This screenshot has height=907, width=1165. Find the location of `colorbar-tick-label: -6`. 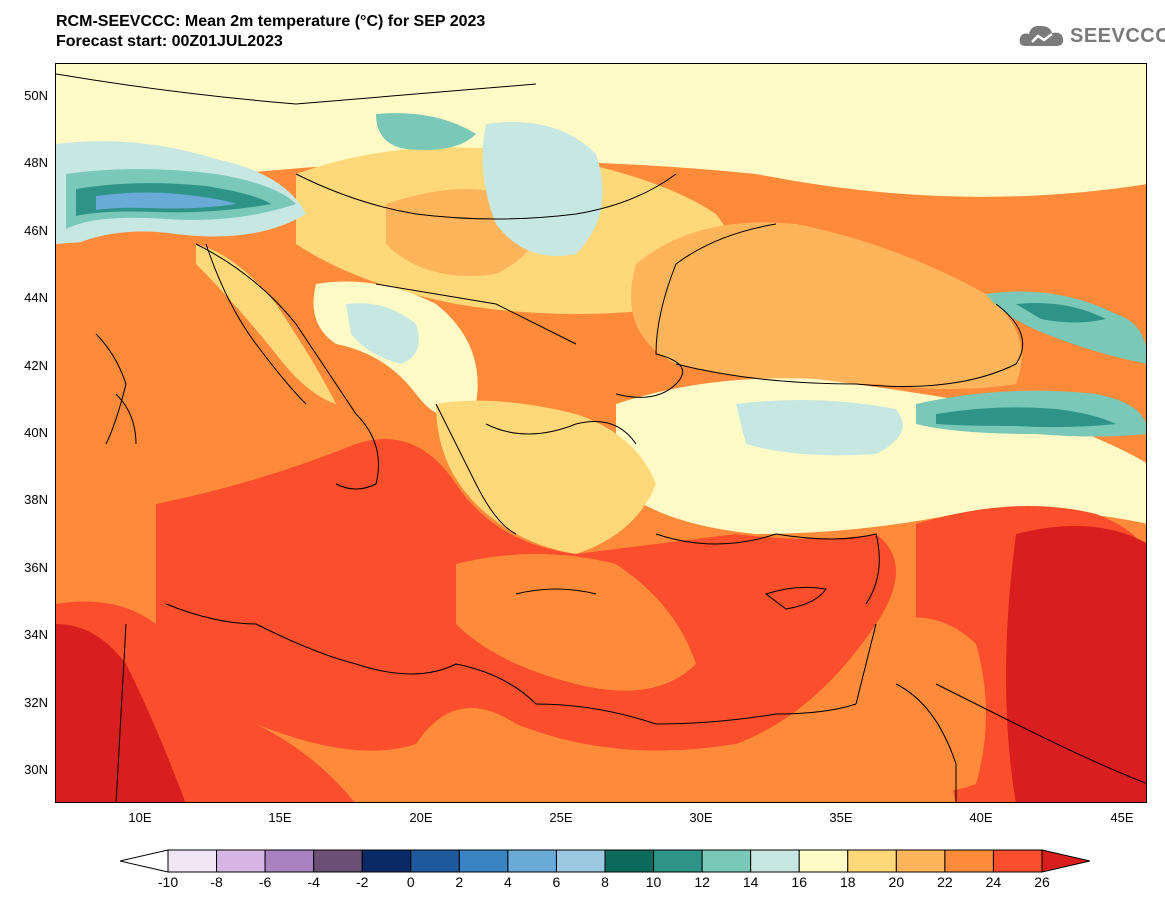

colorbar-tick-label: -6 is located at coordinates (265, 882).